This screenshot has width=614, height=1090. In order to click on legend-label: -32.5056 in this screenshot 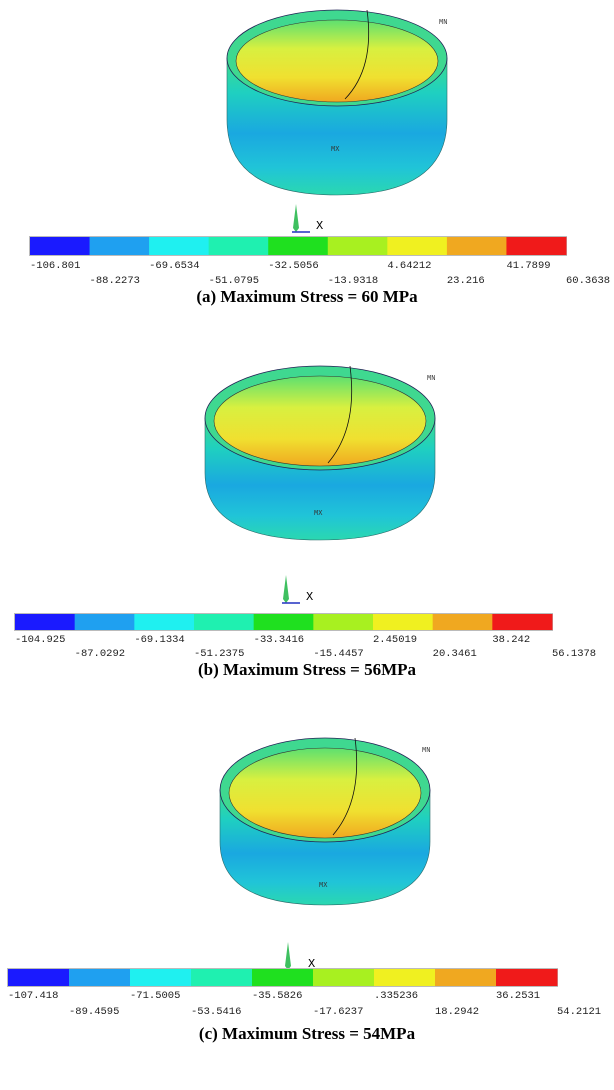, I will do `click(293, 266)`.